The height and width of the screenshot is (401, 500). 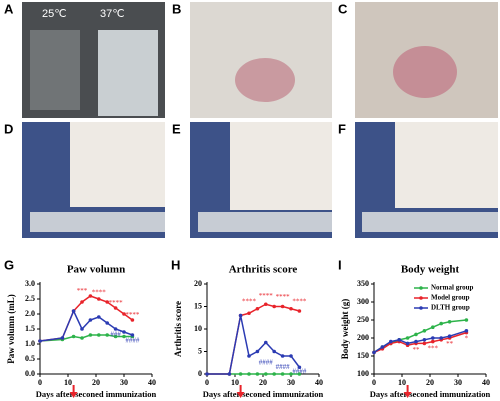 What do you see at coordinates (132, 341) in the screenshot?
I see `annotation: ####` at bounding box center [132, 341].